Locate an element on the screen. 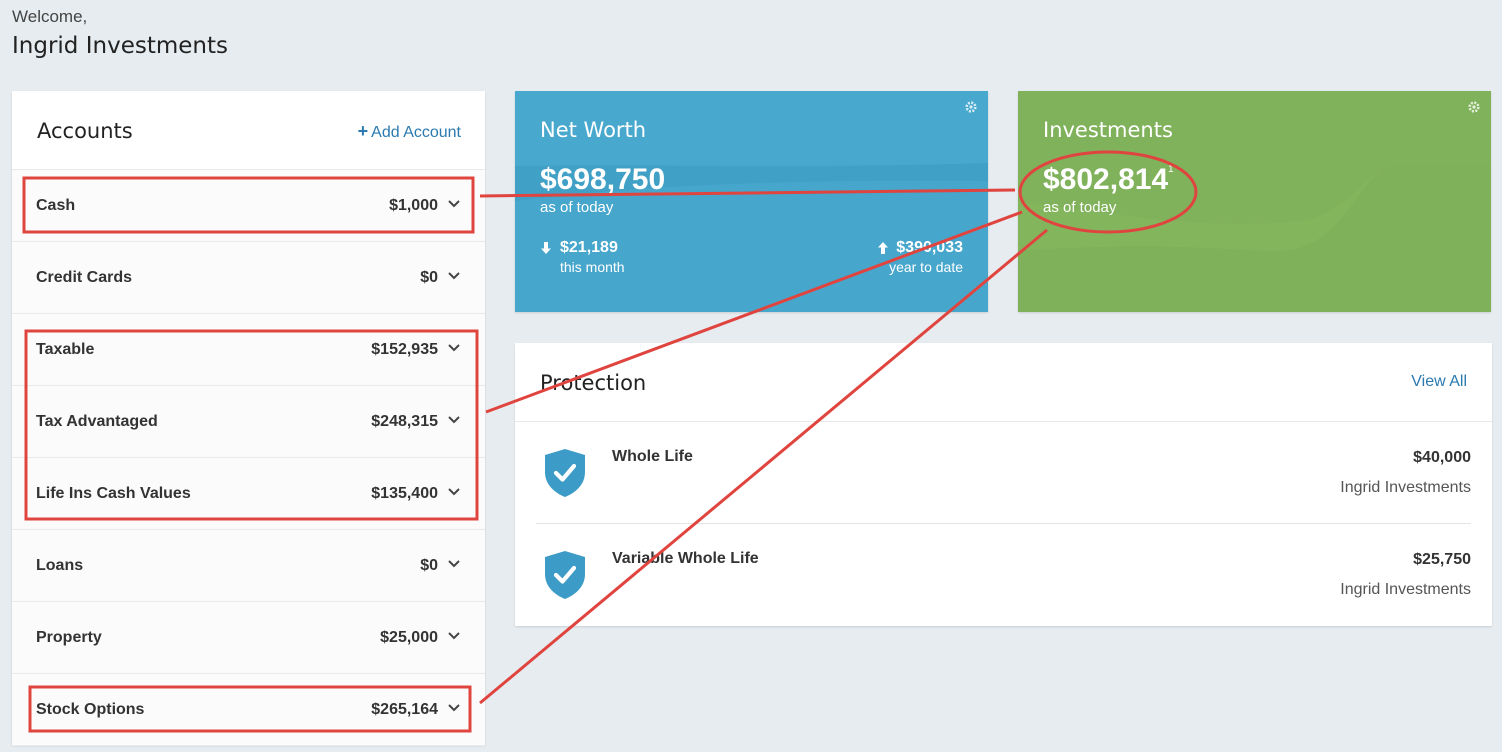 The width and height of the screenshot is (1502, 752). policy-row: Whole Life $40,000 Ingrid Investments is located at coordinates (1003, 472).